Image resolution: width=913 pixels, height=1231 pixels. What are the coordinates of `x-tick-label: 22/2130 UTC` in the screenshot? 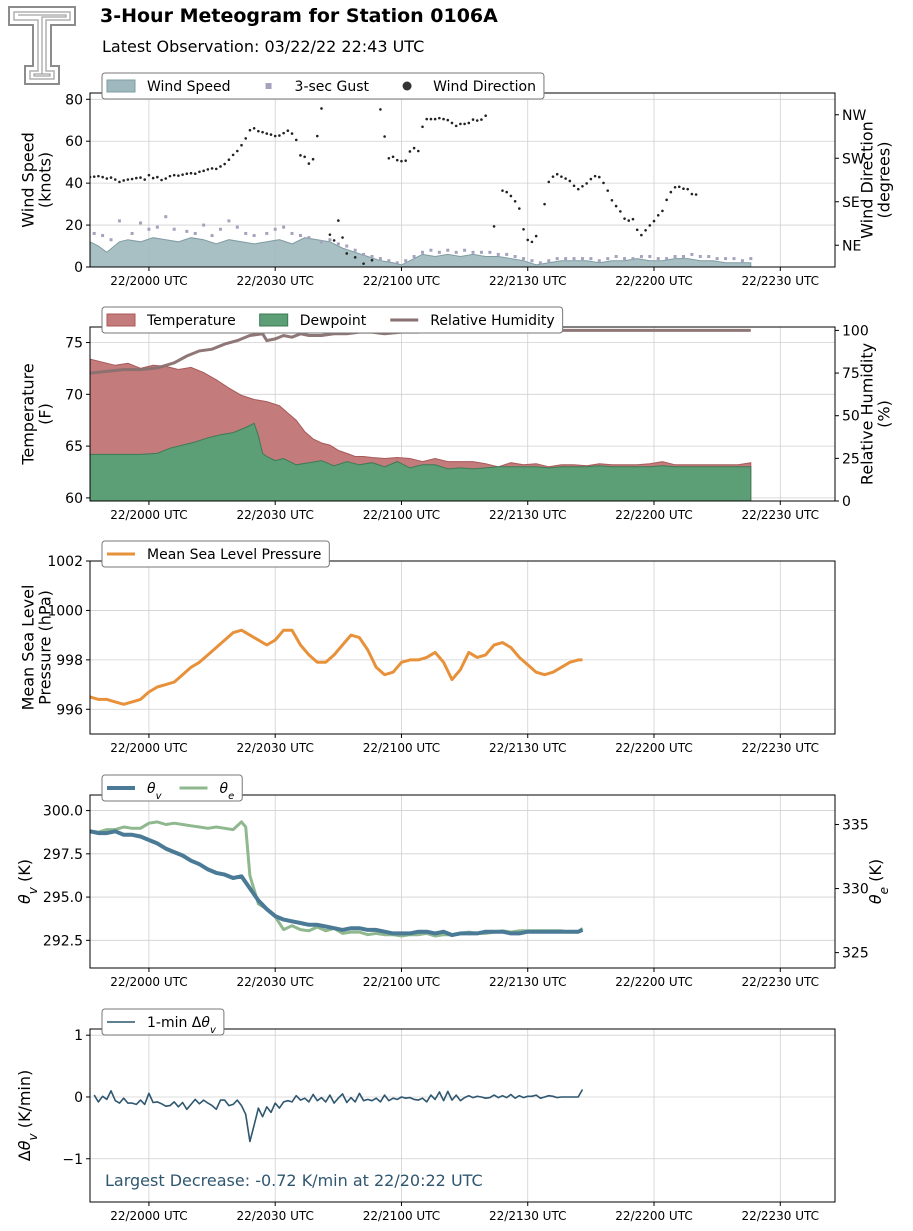 It's located at (527, 515).